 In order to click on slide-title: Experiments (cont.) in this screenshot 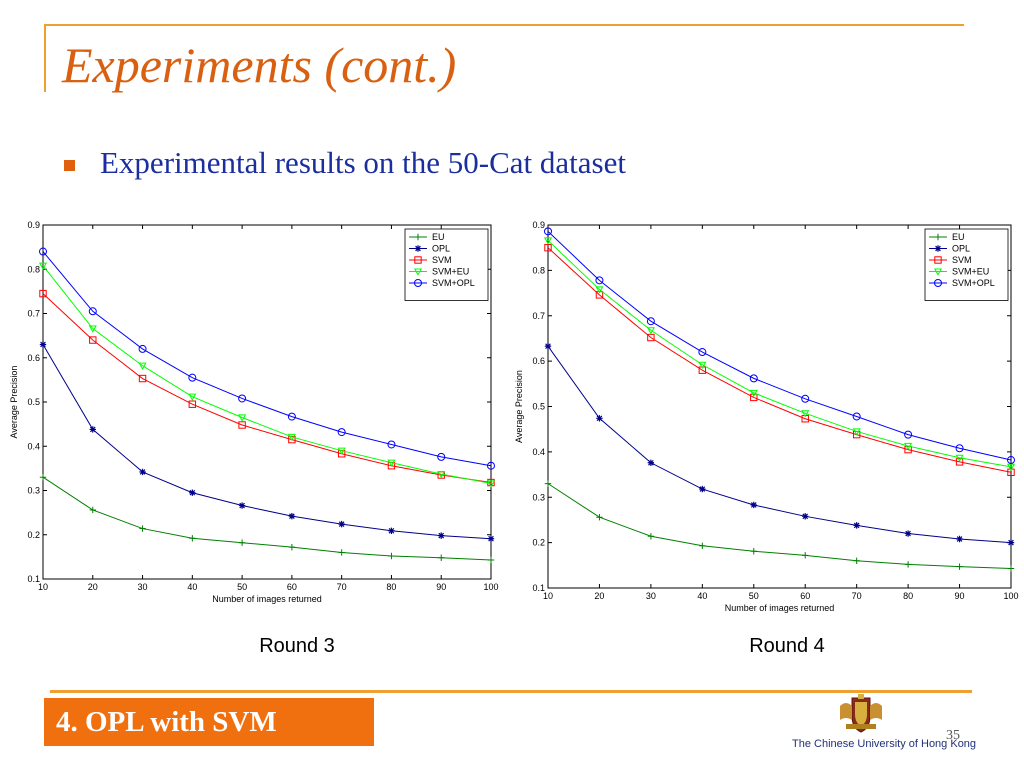, I will do `click(259, 65)`.